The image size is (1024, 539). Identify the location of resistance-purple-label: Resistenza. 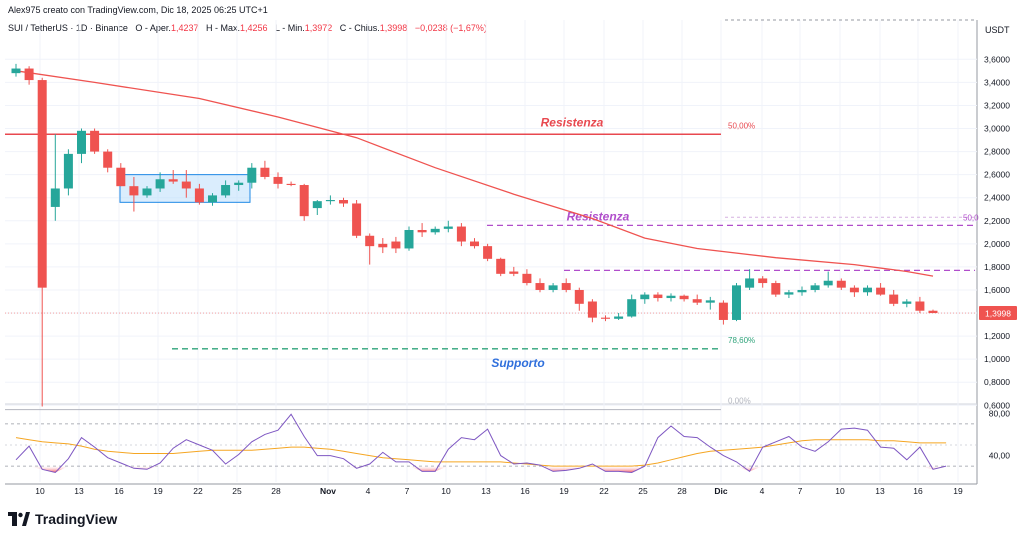
(598, 216).